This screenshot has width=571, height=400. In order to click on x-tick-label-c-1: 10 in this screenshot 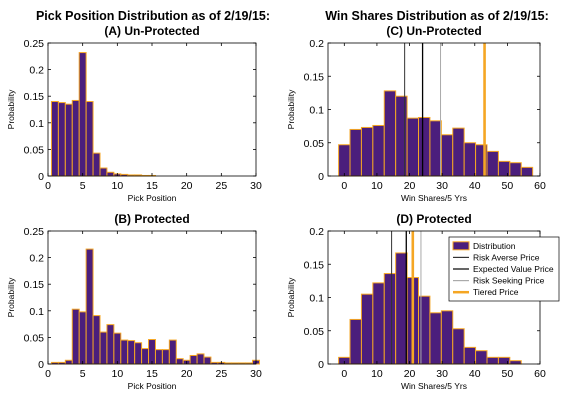, I will do `click(377, 186)`.